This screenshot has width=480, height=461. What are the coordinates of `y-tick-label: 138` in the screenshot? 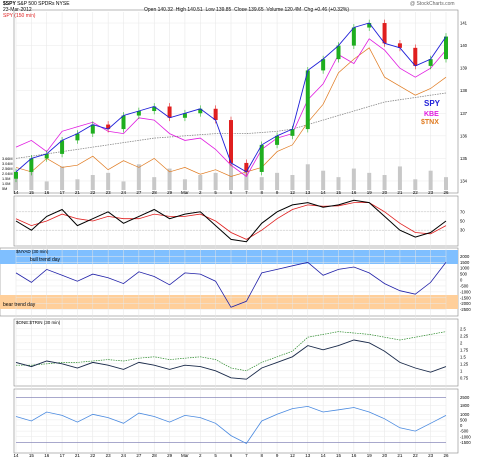 It's located at (464, 90).